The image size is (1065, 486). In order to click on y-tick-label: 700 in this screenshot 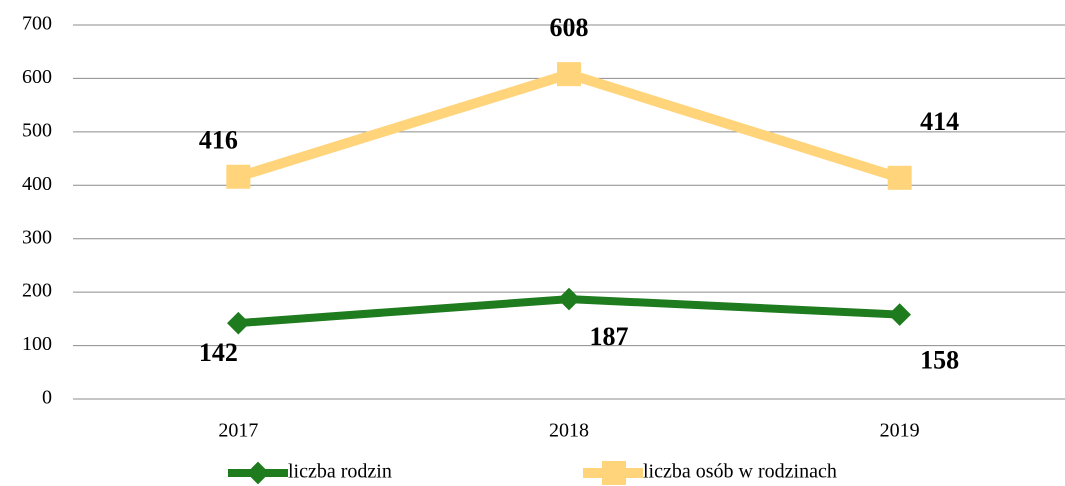, I will do `click(37, 24)`.